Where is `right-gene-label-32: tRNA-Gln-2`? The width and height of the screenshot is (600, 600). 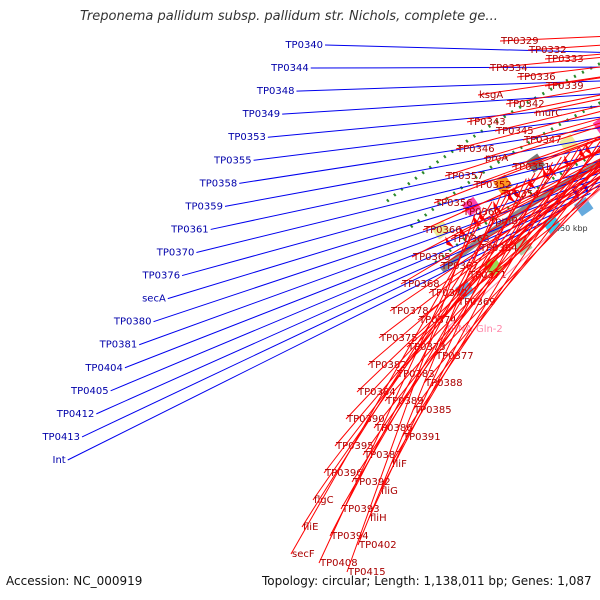 right-gene-label-32: tRNA-Gln-2 is located at coordinates (475, 329).